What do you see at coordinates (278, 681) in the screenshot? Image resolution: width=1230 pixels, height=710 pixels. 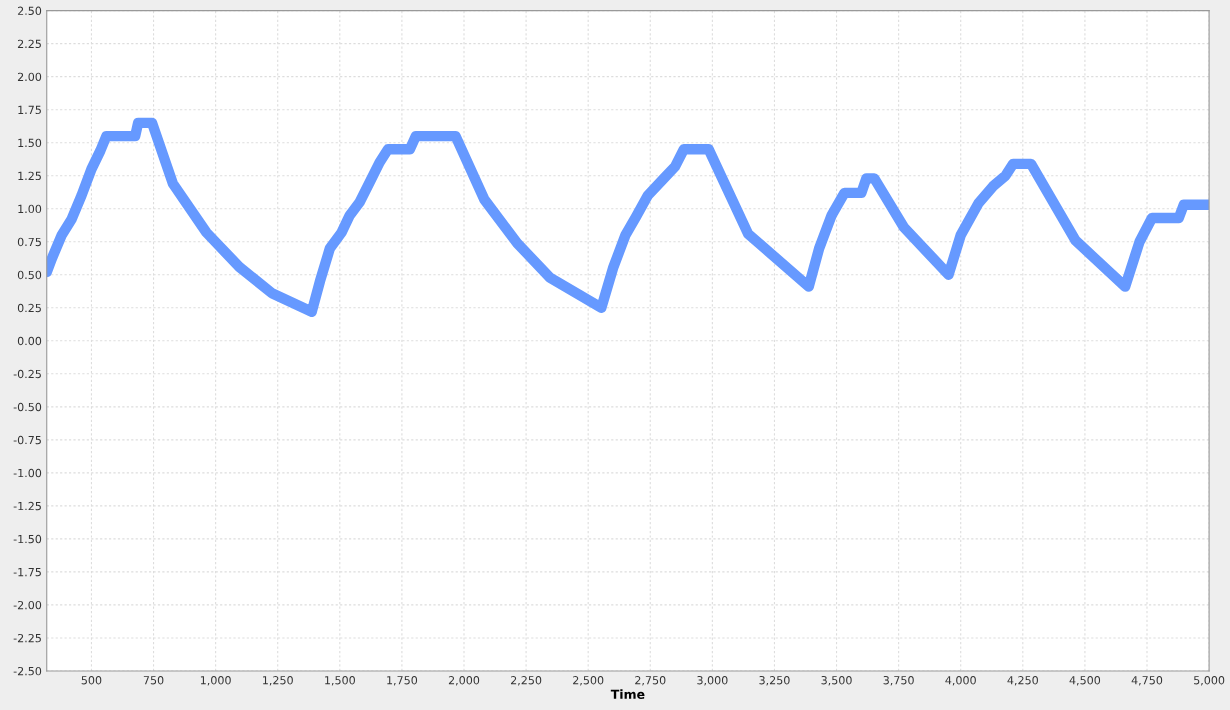 I see `x-tick-label: 1,250` at bounding box center [278, 681].